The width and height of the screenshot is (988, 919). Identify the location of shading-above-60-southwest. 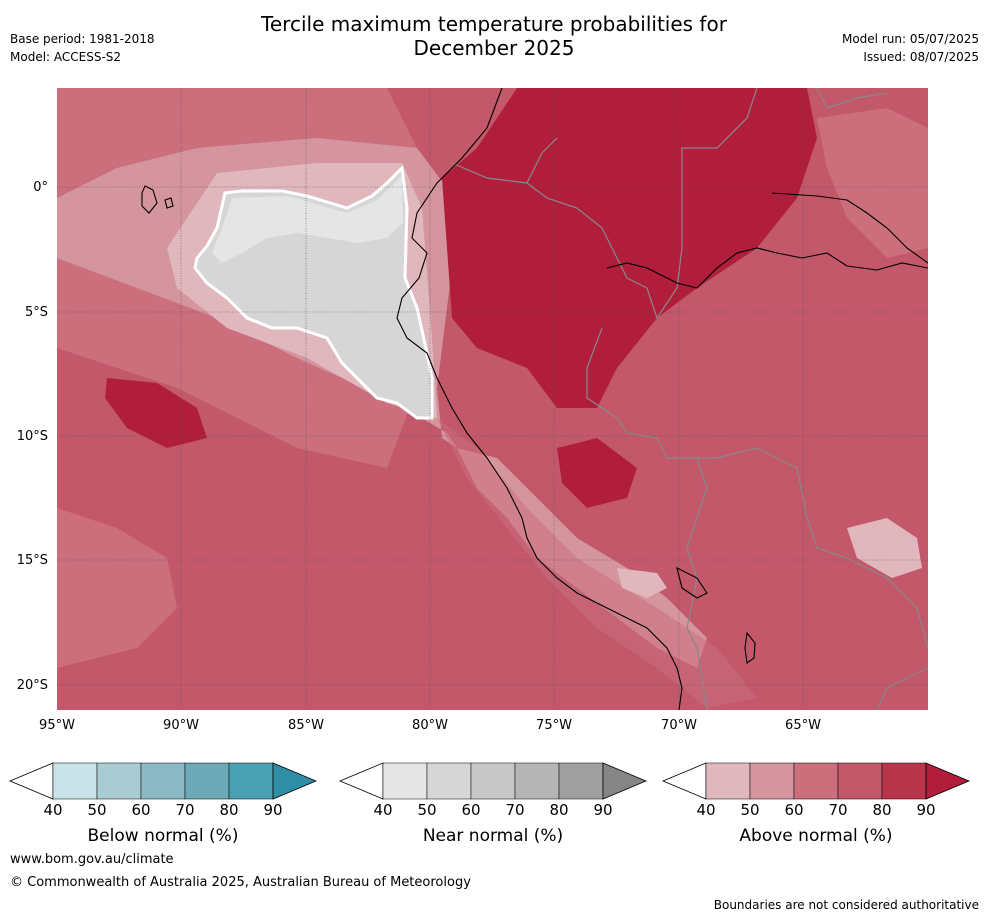
(117, 588).